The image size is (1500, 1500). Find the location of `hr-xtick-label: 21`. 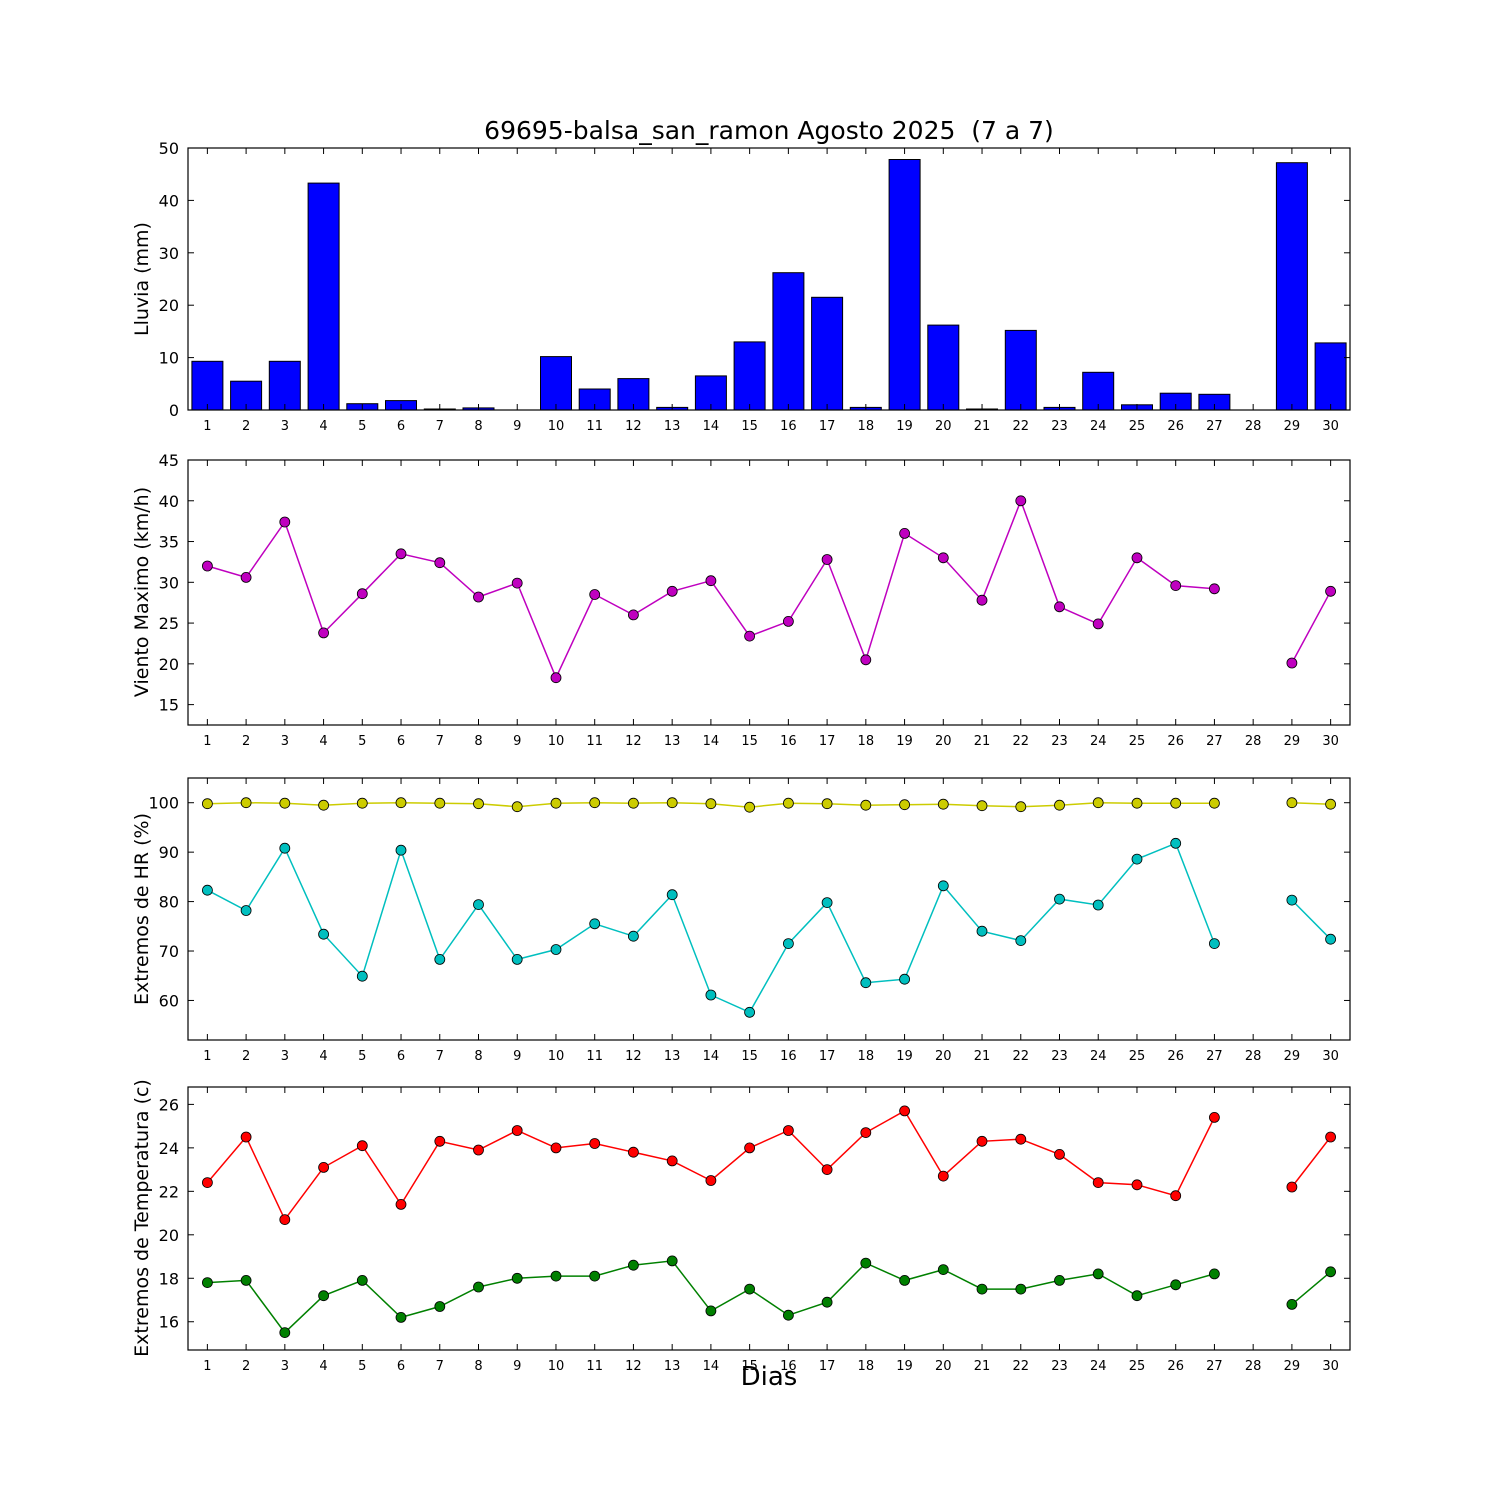

hr-xtick-label: 21 is located at coordinates (982, 1056).